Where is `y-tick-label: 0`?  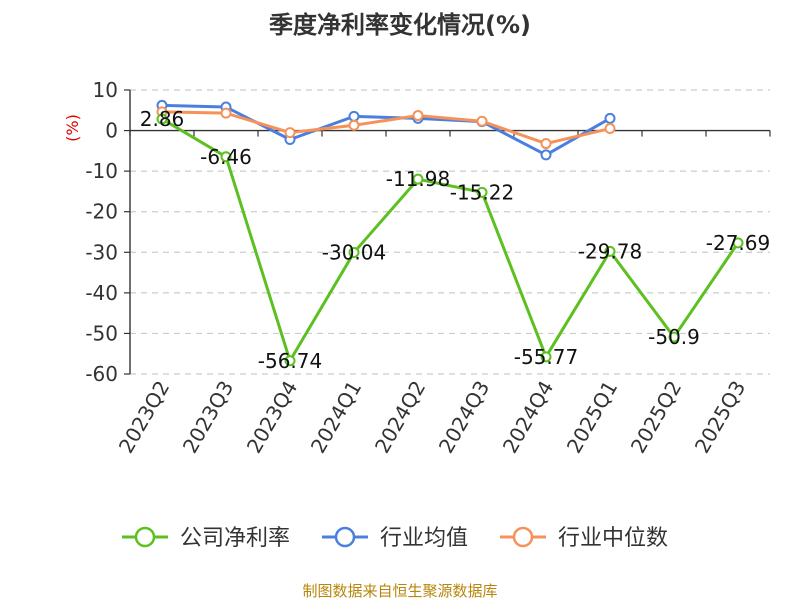
y-tick-label: 0 is located at coordinates (111, 131).